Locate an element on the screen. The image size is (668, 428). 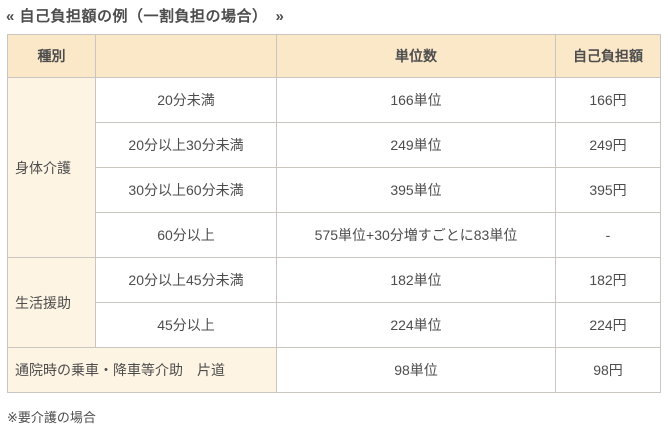
units-cell: 395単位 is located at coordinates (416, 190).